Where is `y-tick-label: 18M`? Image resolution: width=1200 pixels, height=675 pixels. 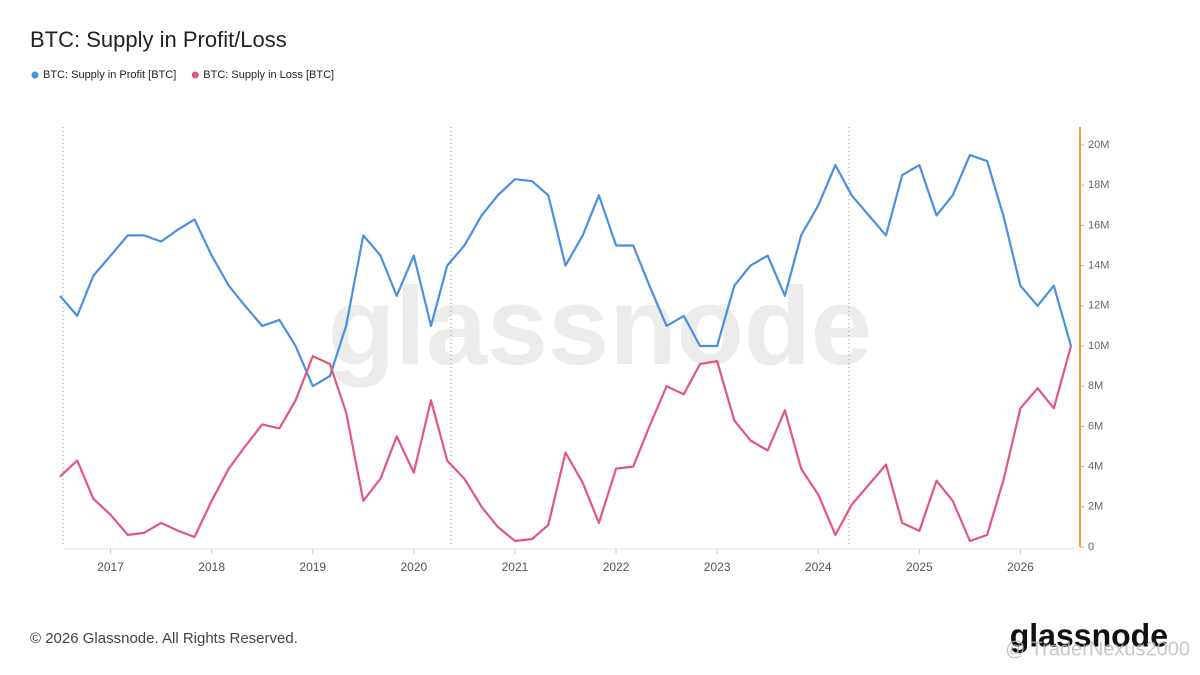 y-tick-label: 18M is located at coordinates (1098, 185).